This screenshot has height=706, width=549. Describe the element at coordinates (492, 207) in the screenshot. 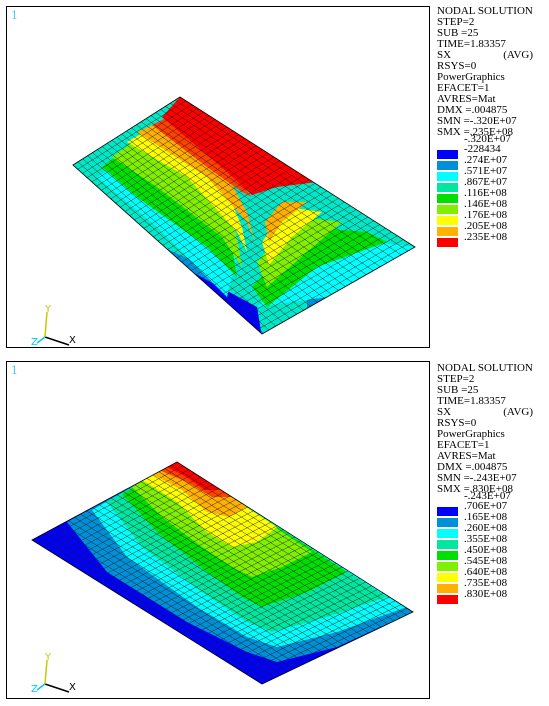

I see `contour-row: .146E+08` at that location.